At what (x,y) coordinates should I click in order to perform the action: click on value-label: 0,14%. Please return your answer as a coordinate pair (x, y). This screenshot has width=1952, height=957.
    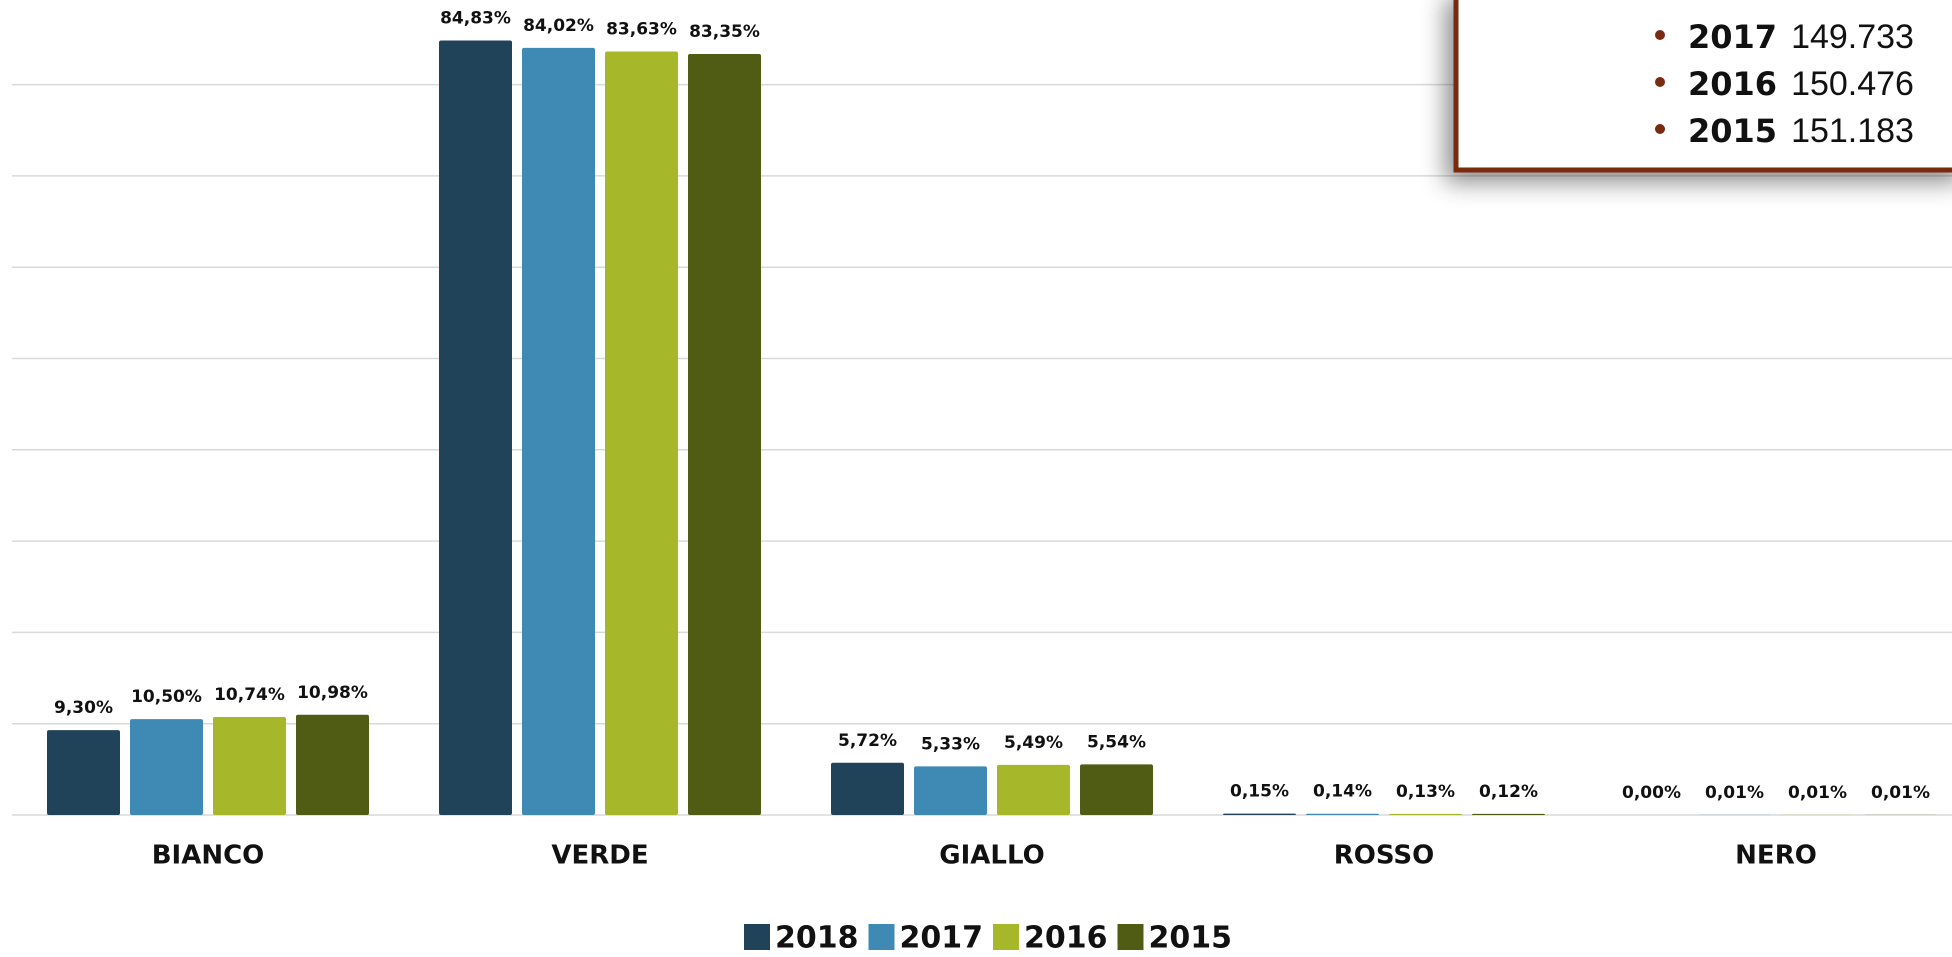
    Looking at the image, I should click on (1342, 792).